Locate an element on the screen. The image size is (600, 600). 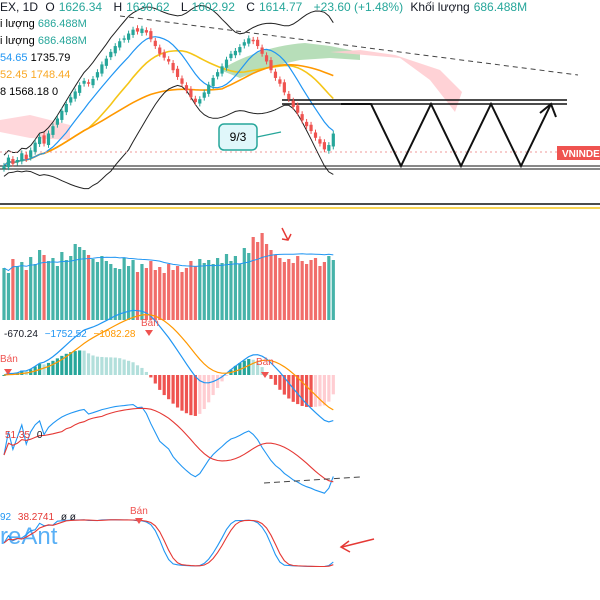
volume-label: Khối lượng is located at coordinates (440, 7).